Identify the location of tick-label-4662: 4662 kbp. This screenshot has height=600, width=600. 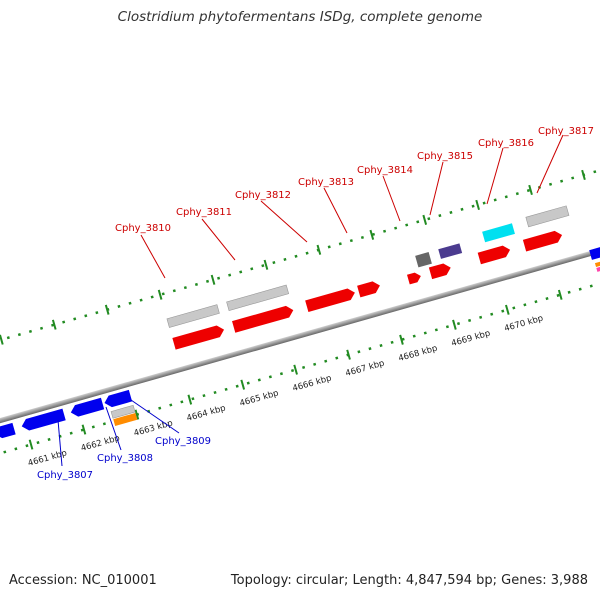
(100, 443).